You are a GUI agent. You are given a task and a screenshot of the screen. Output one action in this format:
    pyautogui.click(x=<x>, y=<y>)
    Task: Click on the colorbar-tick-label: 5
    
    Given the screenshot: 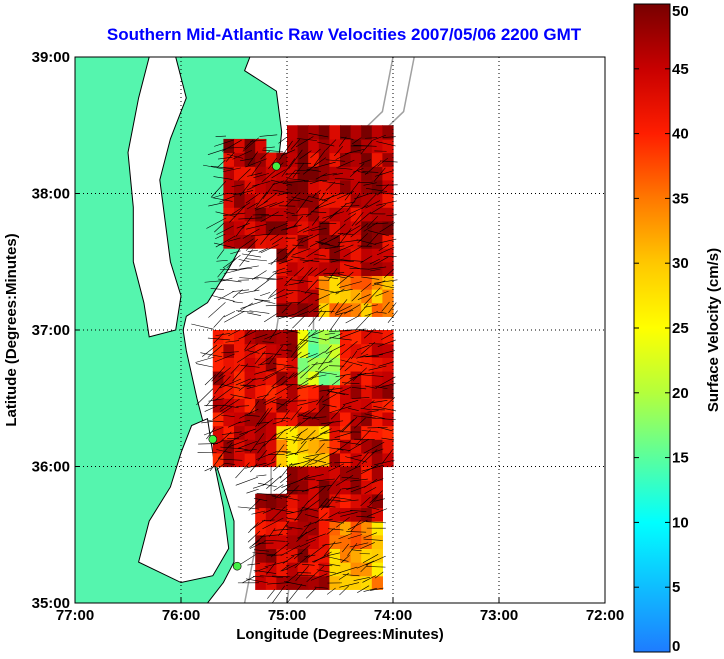 What is the action you would take?
    pyautogui.click(x=676, y=587)
    